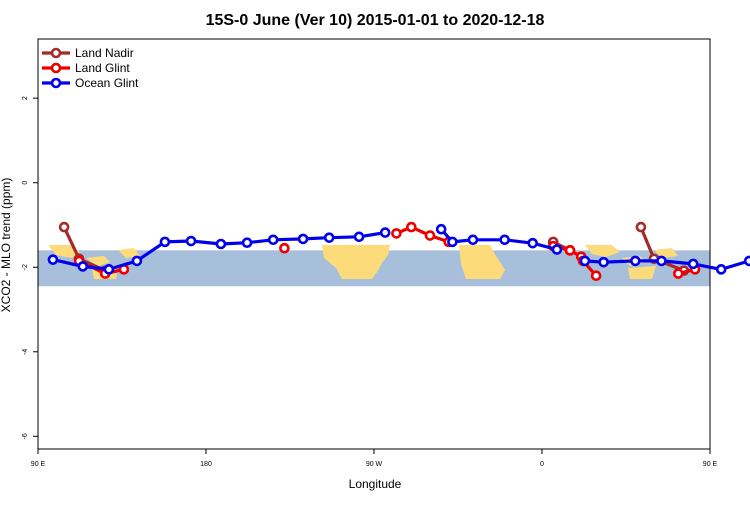 This screenshot has height=505, width=750. What do you see at coordinates (98, 261) in the screenshot?
I see `map-land-timor-left` at bounding box center [98, 261].